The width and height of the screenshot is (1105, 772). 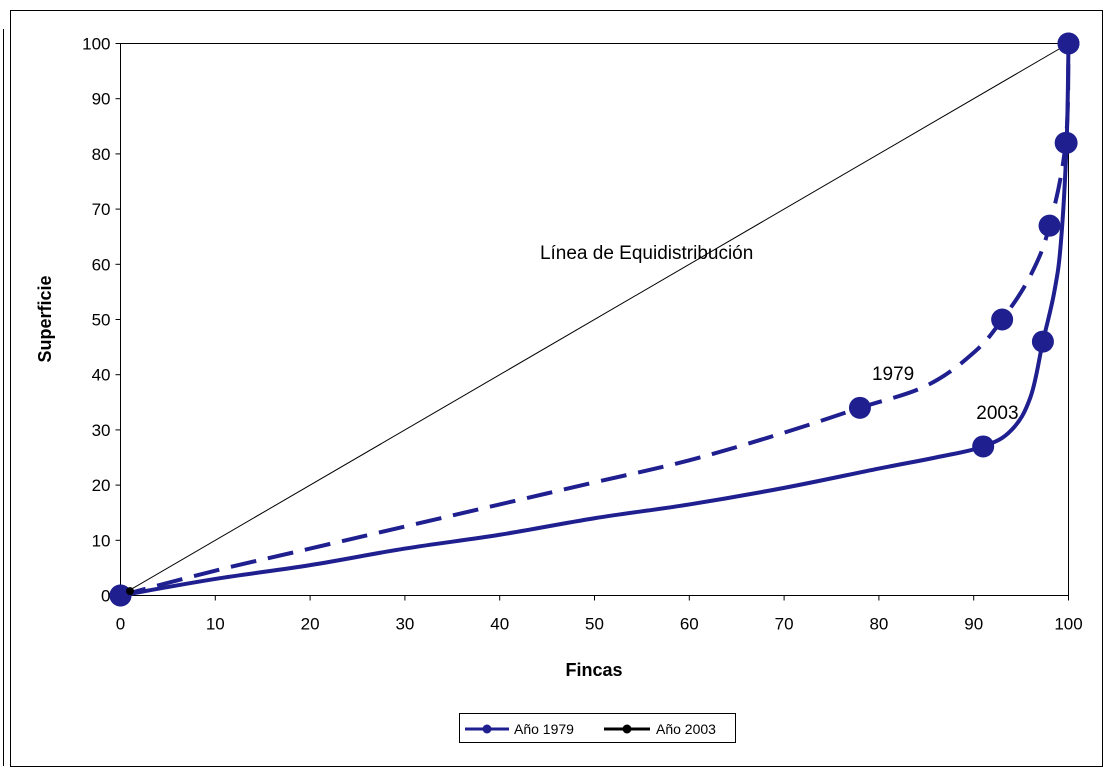 What do you see at coordinates (215, 624) in the screenshot?
I see `x-tick-label: 10` at bounding box center [215, 624].